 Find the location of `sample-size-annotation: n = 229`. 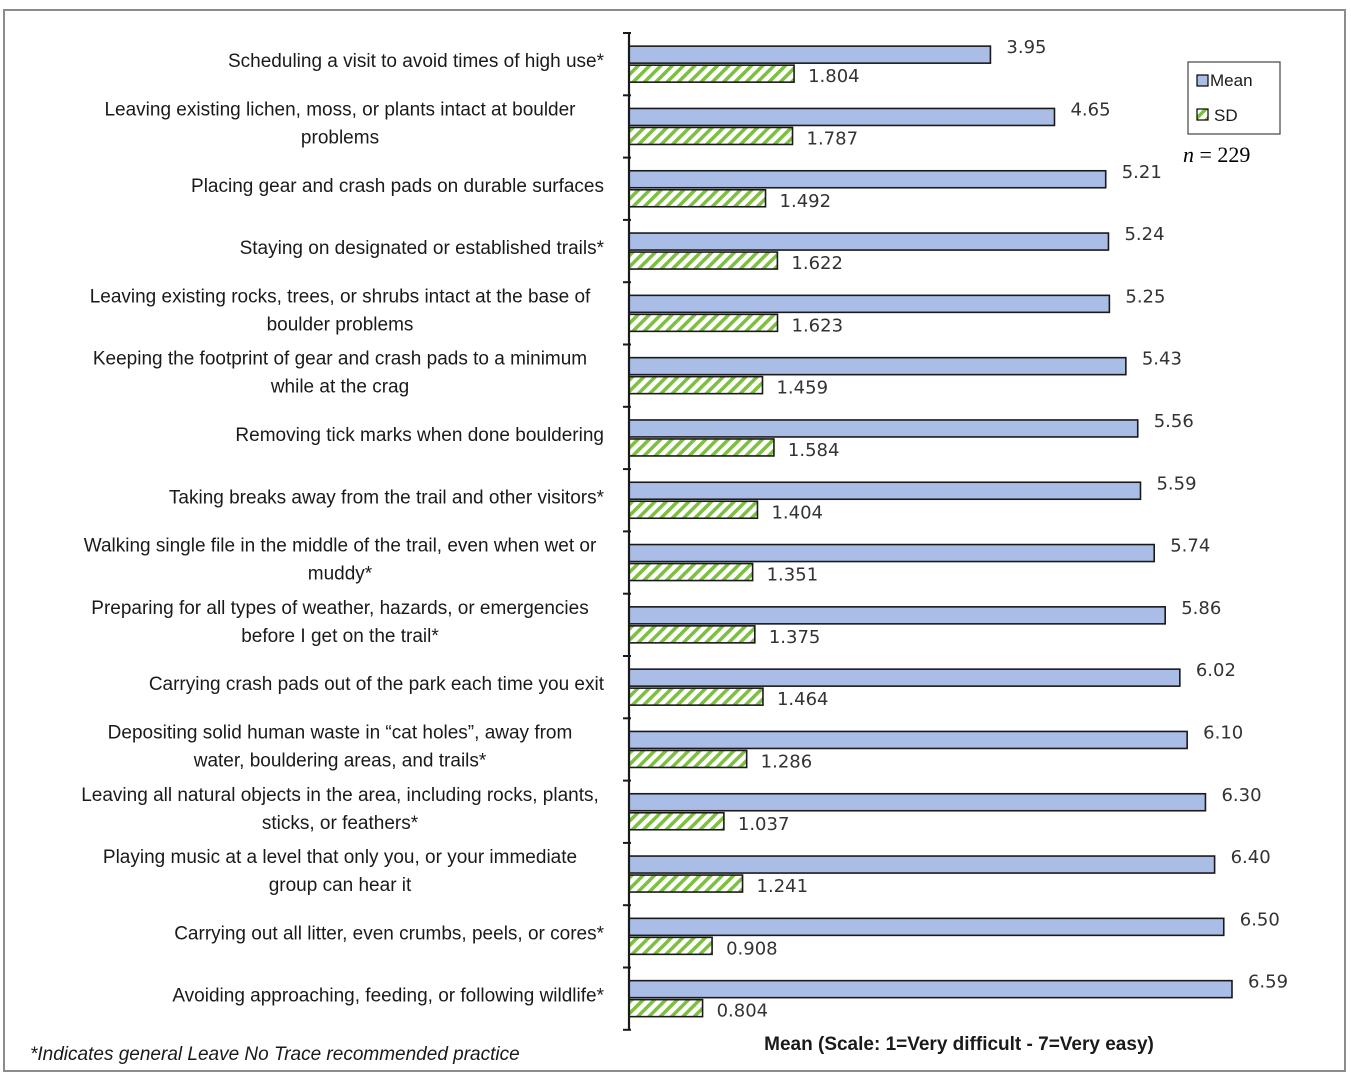

sample-size-annotation: n = 229 is located at coordinates (1216, 154).